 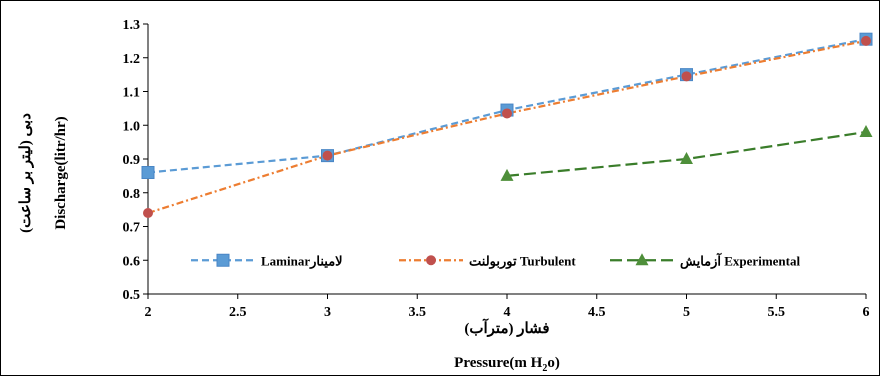 I want to click on y-axis-title-en: Discharge(litr/hr), so click(x=61, y=172).